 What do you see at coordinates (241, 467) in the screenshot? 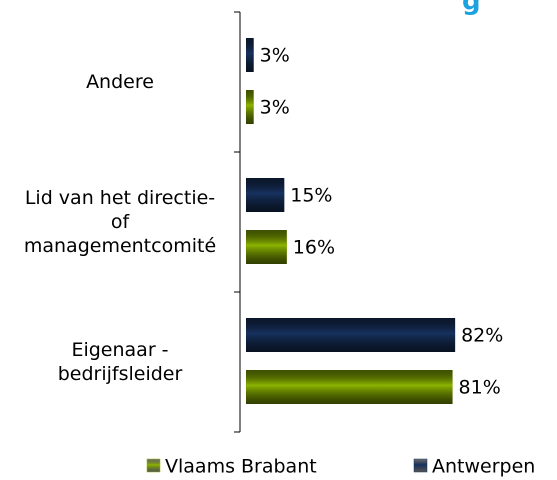
I see `legend-label: Vlaams Brabant` at bounding box center [241, 467].